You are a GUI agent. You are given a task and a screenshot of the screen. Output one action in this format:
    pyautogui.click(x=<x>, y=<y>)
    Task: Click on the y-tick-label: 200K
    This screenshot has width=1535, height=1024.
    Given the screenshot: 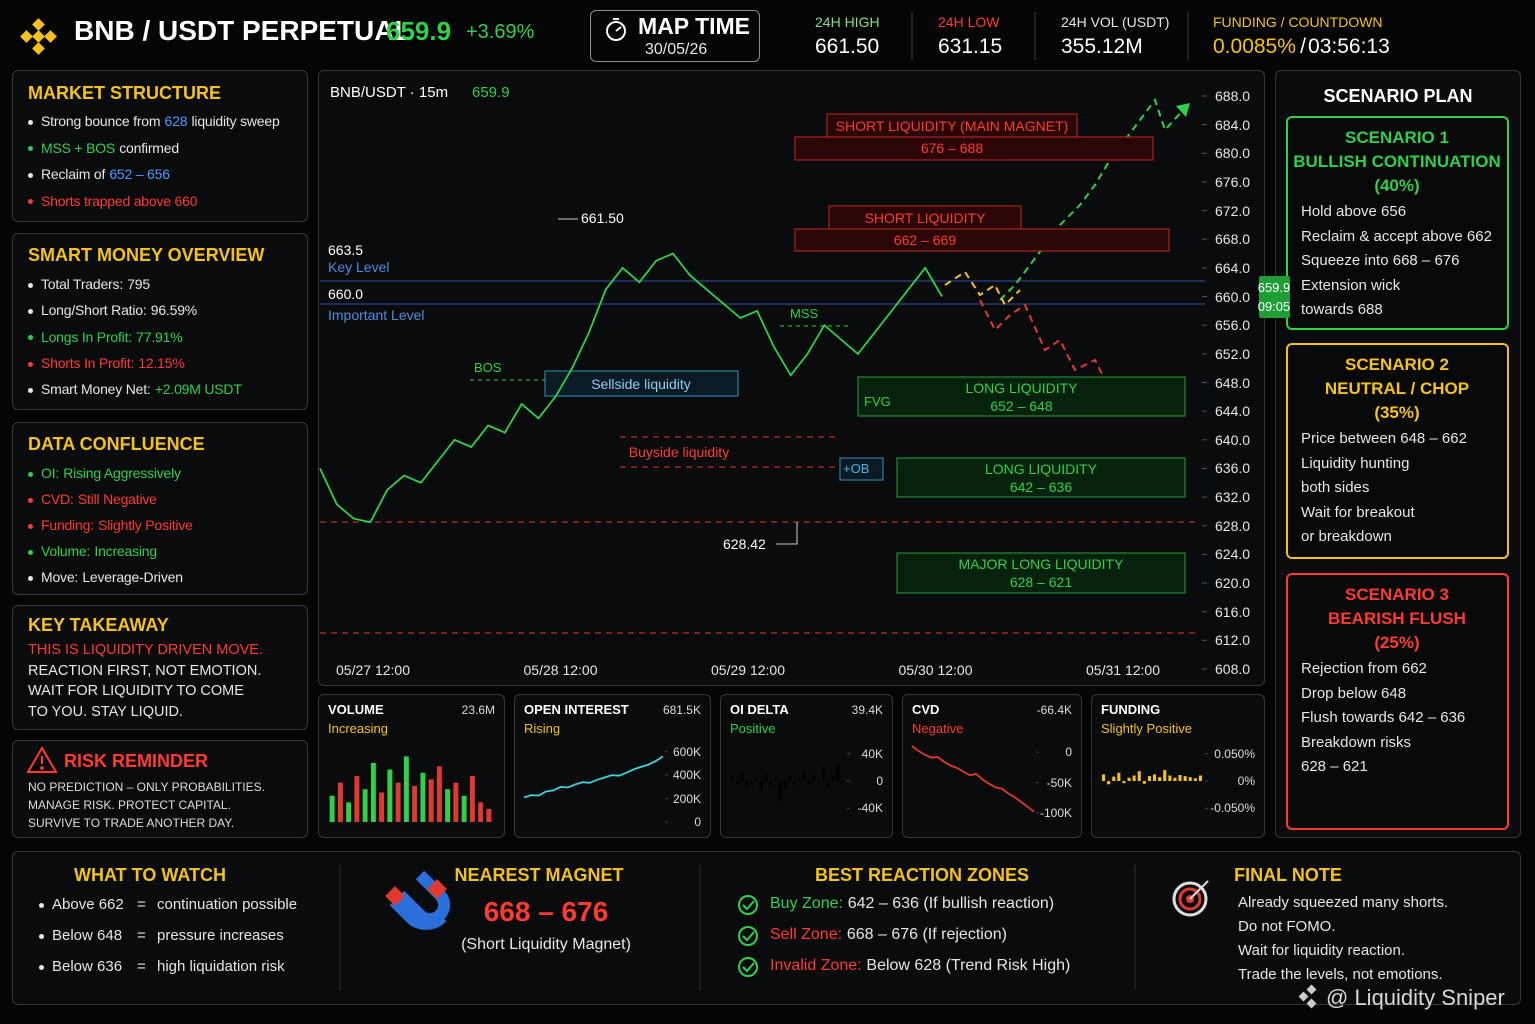 What is the action you would take?
    pyautogui.click(x=686, y=798)
    